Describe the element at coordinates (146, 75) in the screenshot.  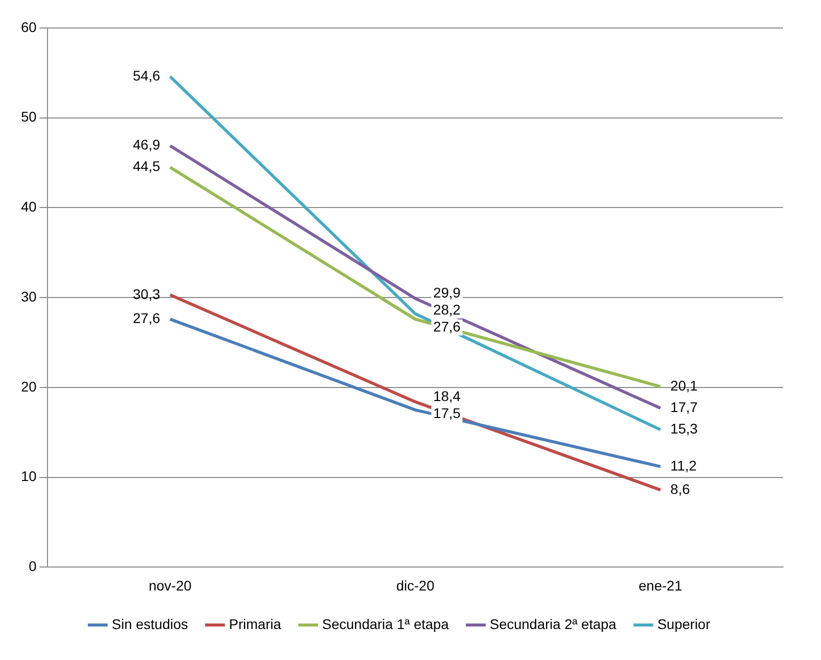
I see `data-label: 54,6` at that location.